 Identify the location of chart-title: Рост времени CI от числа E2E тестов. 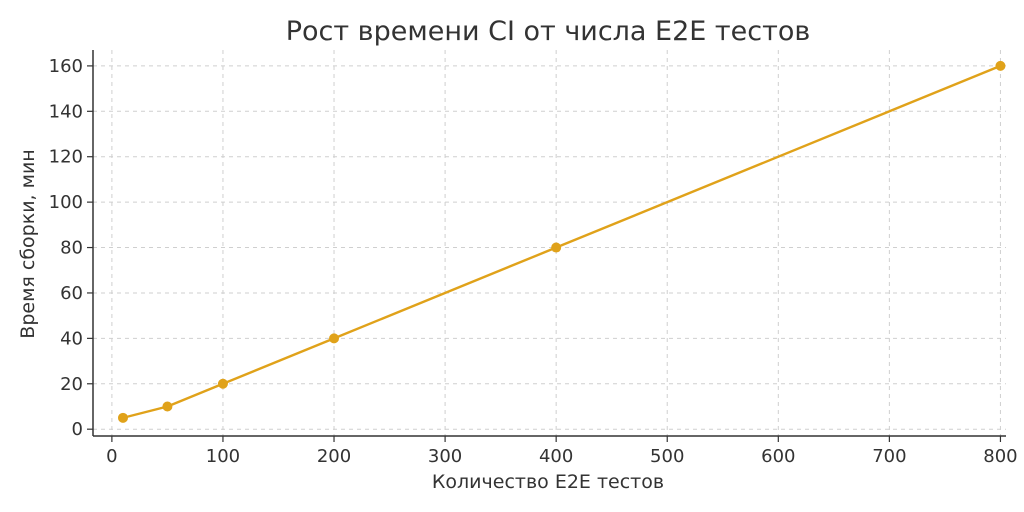
(548, 31).